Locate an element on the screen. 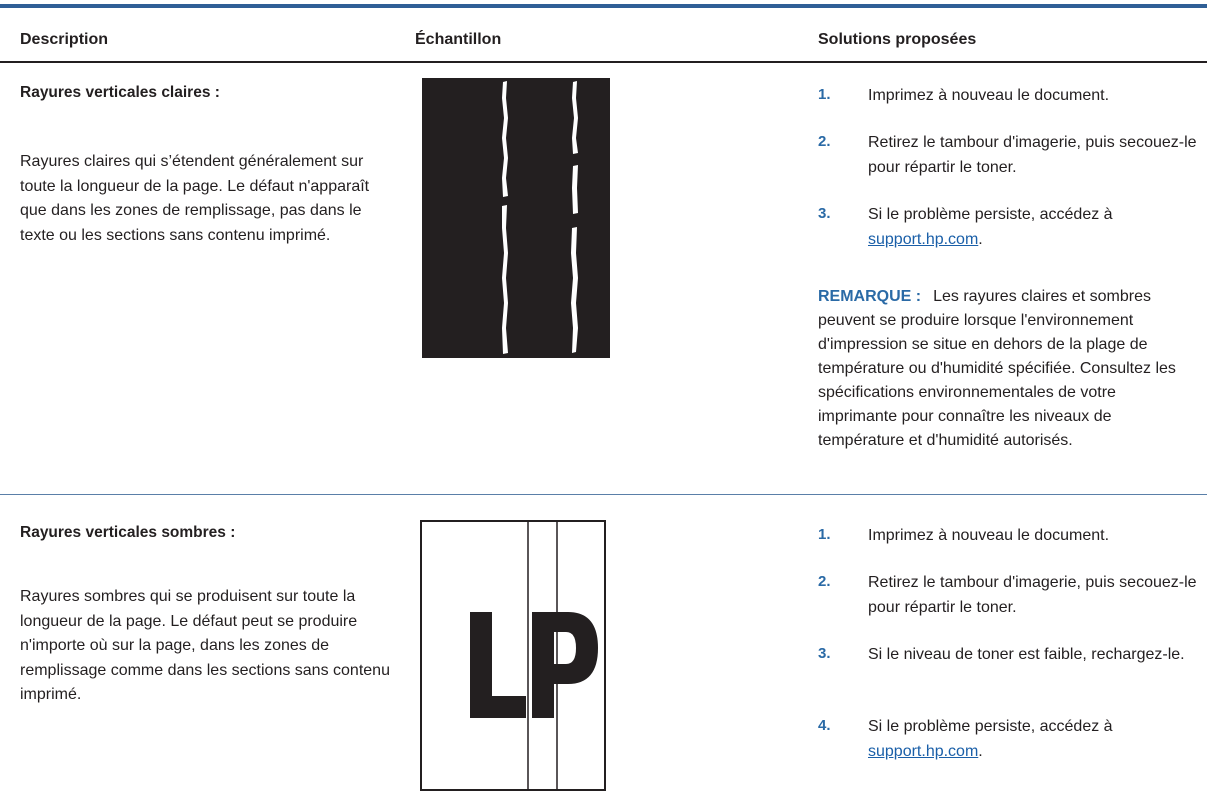 This screenshot has height=804, width=1207. step-number: 4. is located at coordinates (824, 725).